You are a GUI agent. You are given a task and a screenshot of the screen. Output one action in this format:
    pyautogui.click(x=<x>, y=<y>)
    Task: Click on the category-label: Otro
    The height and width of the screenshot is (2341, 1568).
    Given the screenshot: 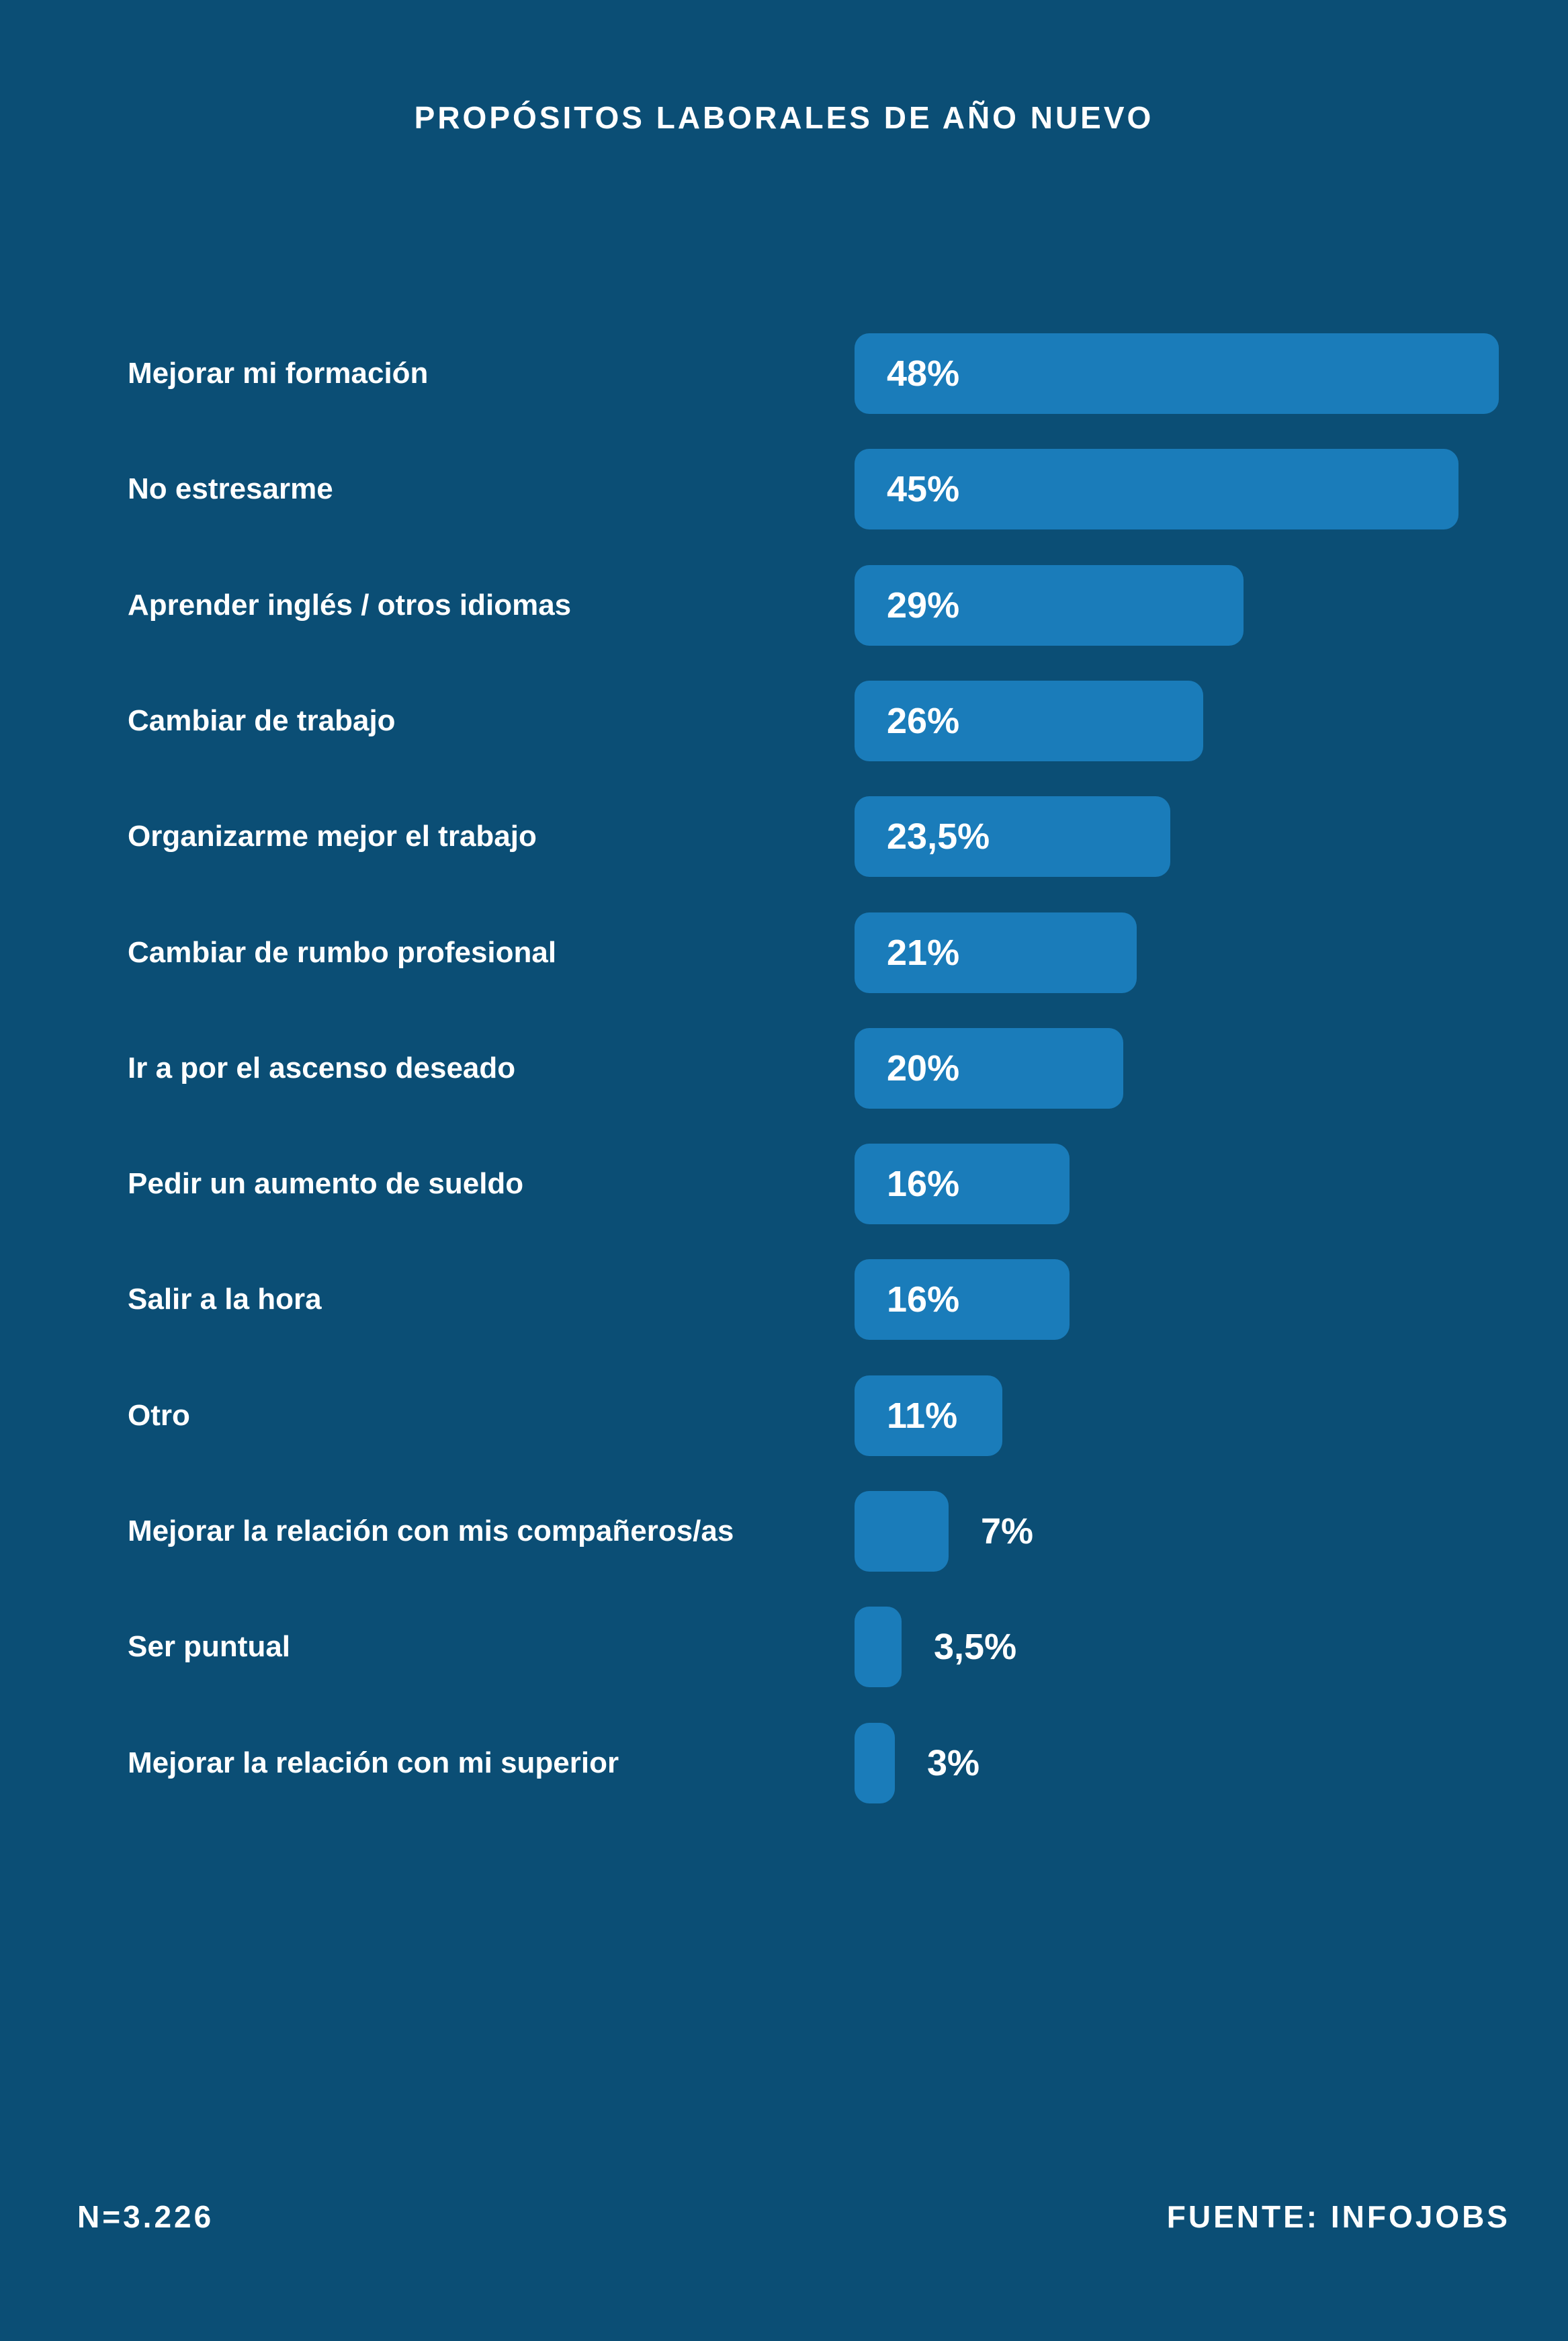 What is the action you would take?
    pyautogui.click(x=159, y=1415)
    